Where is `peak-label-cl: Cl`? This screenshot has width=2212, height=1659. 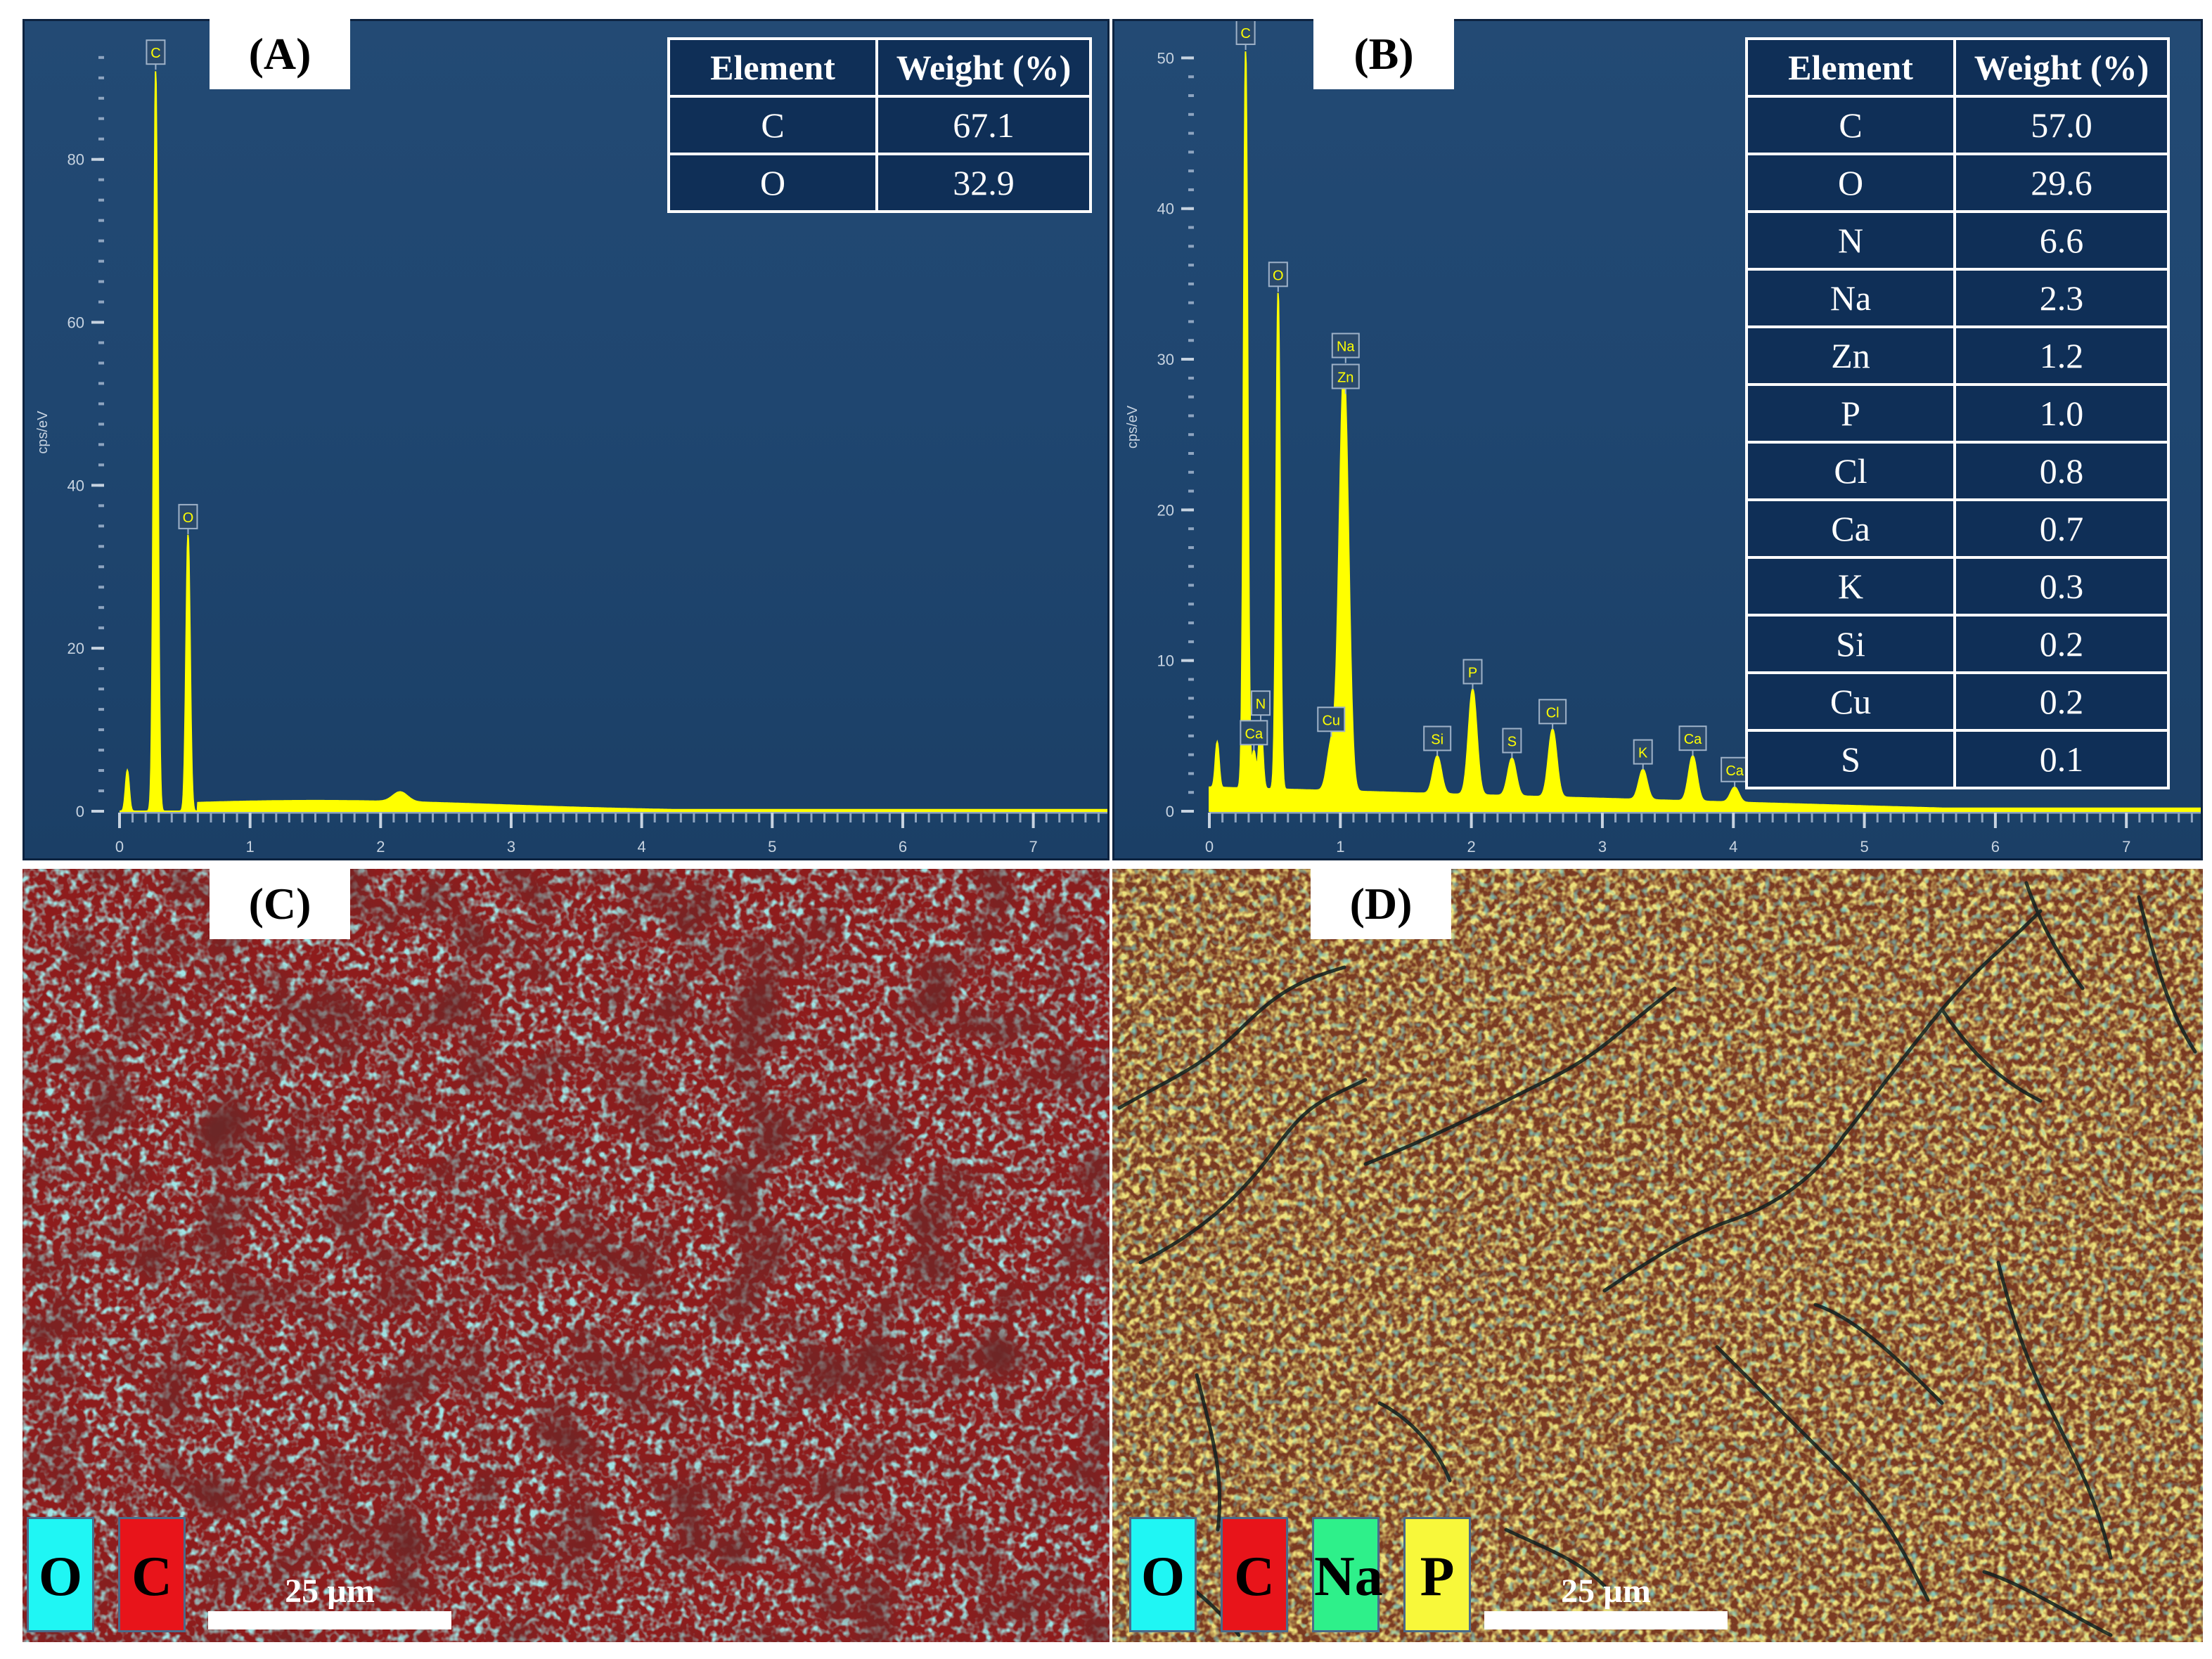 peak-label-cl: Cl is located at coordinates (1552, 714).